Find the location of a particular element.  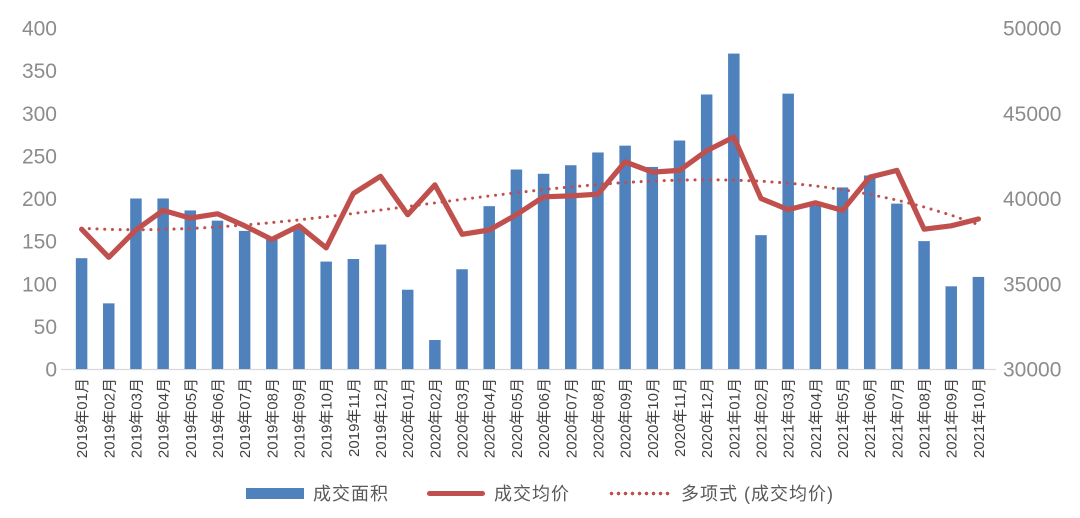

x-axis-label-2021年04月: 2021年04月 is located at coordinates (816, 418).